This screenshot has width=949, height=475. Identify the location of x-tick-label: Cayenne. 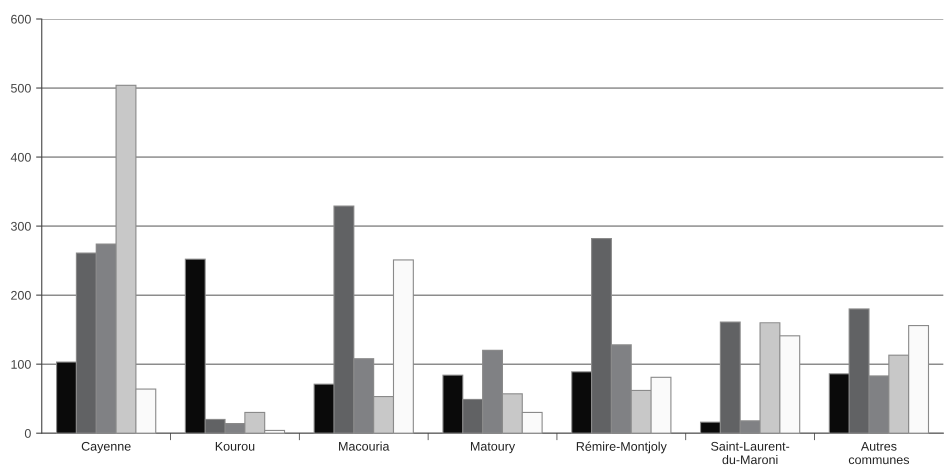
(106, 448).